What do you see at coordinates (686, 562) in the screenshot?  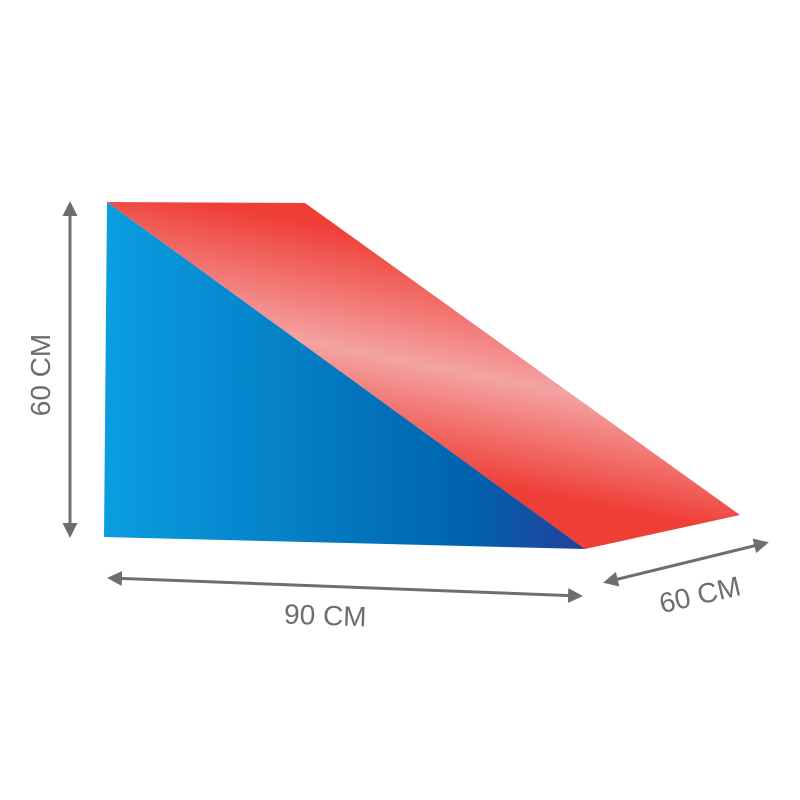 I see `depth-dimension-arrow` at bounding box center [686, 562].